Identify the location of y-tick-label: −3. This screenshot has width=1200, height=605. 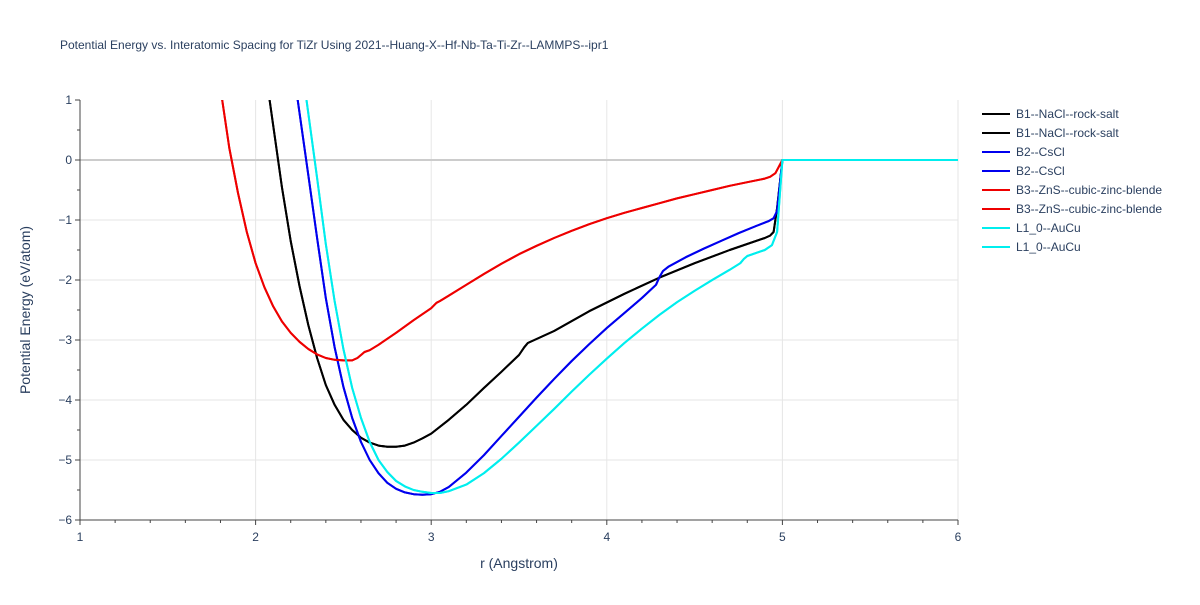
(65, 340).